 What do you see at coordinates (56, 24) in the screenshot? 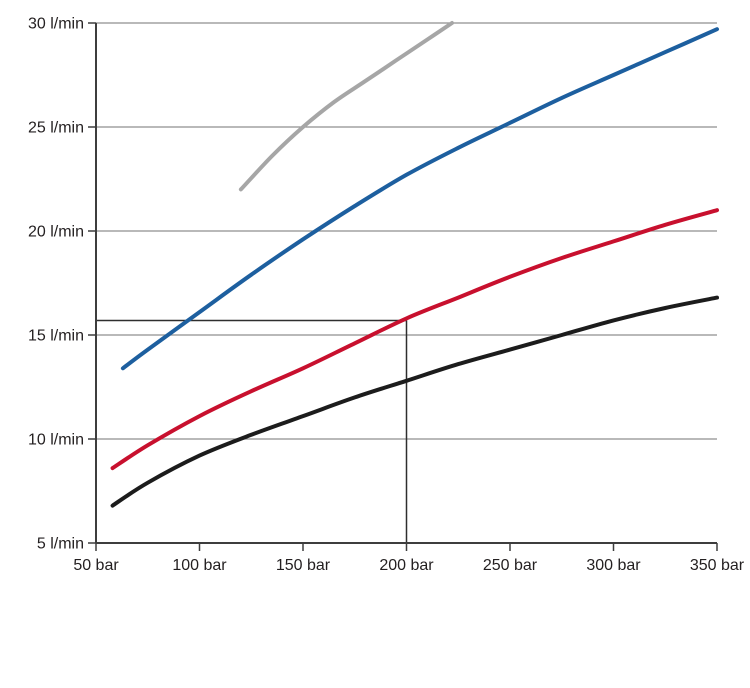
I see `y-tick-label-30: 30 l/min` at bounding box center [56, 24].